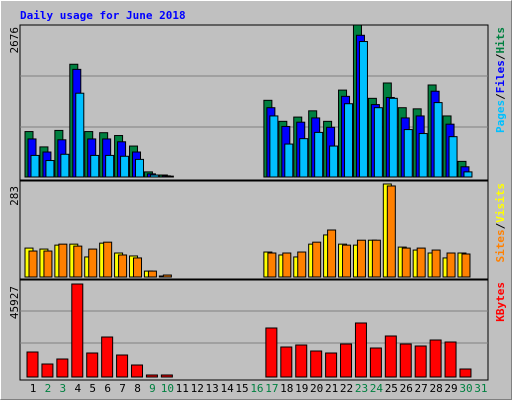  Describe the element at coordinates (480, 388) in the screenshot. I see `x-tick-label: 31` at that location.